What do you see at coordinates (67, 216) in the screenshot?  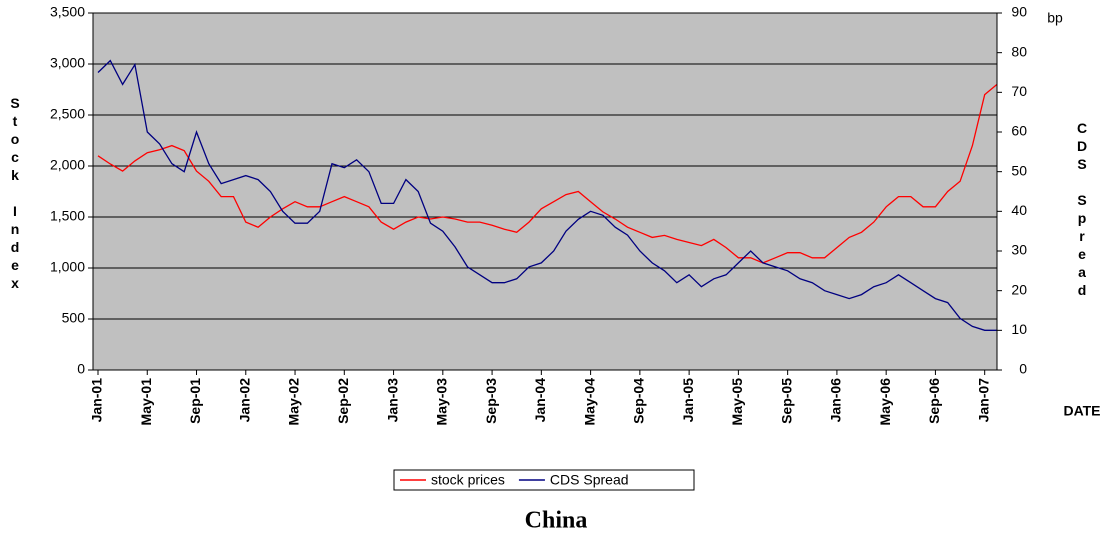 I see `y-tick-label: 1,500` at bounding box center [67, 216].